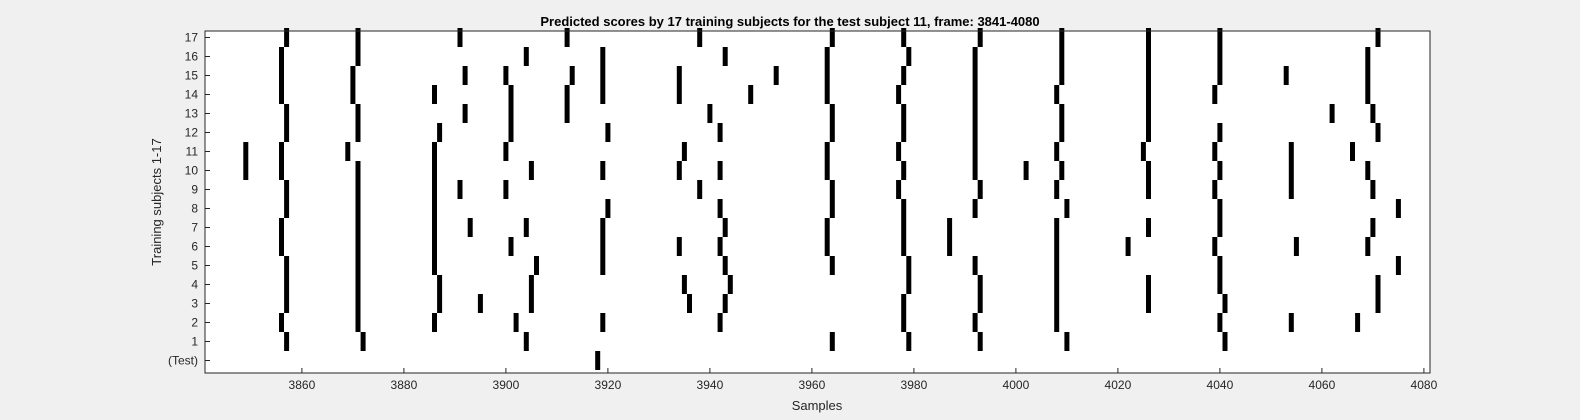 Image resolution: width=1580 pixels, height=420 pixels. What do you see at coordinates (1016, 385) in the screenshot?
I see `x-tick-label: 4000` at bounding box center [1016, 385].